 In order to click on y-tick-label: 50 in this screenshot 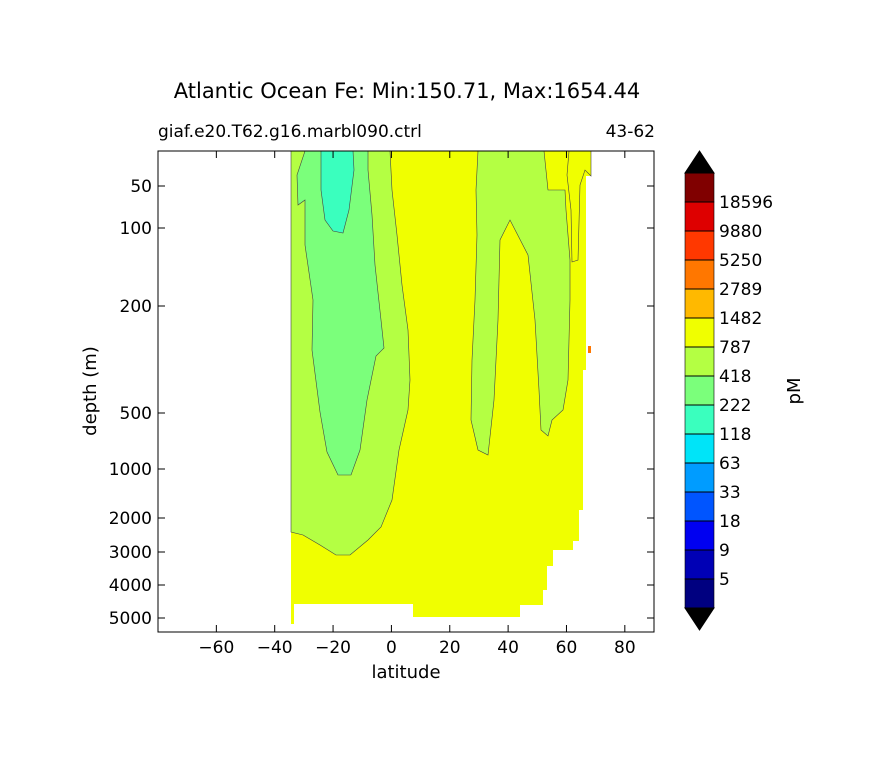, I will do `click(141, 187)`.